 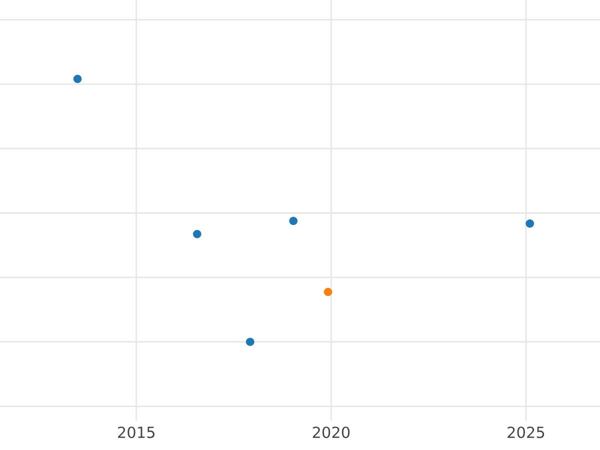 What do you see at coordinates (331, 432) in the screenshot?
I see `x-tick-label: 2020` at bounding box center [331, 432].